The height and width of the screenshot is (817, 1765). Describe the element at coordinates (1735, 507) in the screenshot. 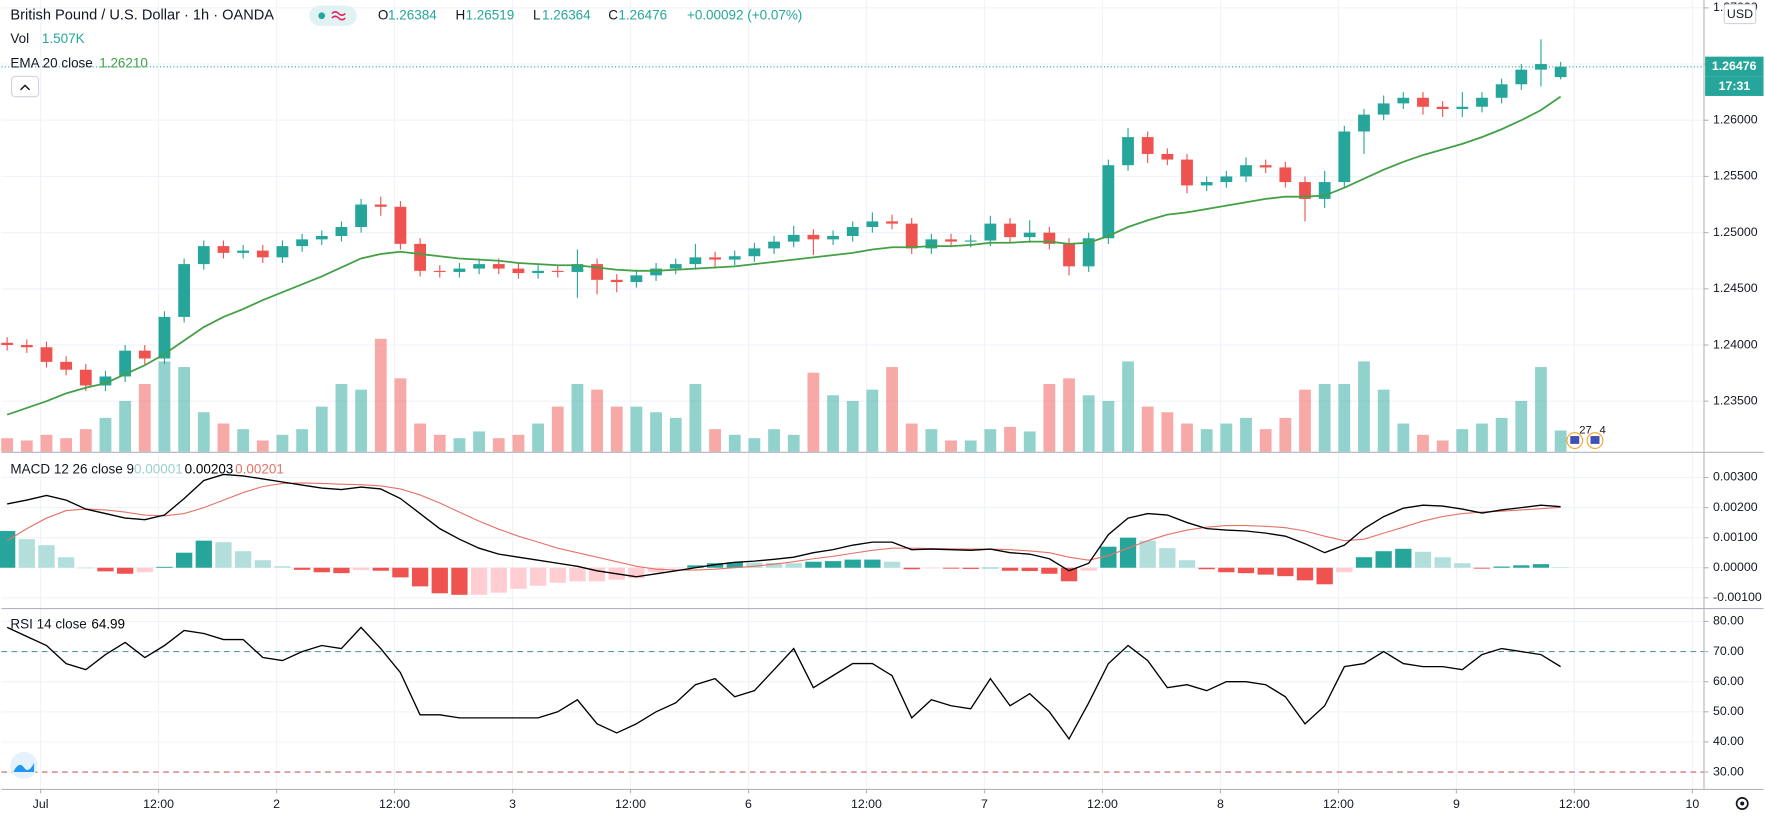

I see `y-tick-label: 0.00200` at that location.